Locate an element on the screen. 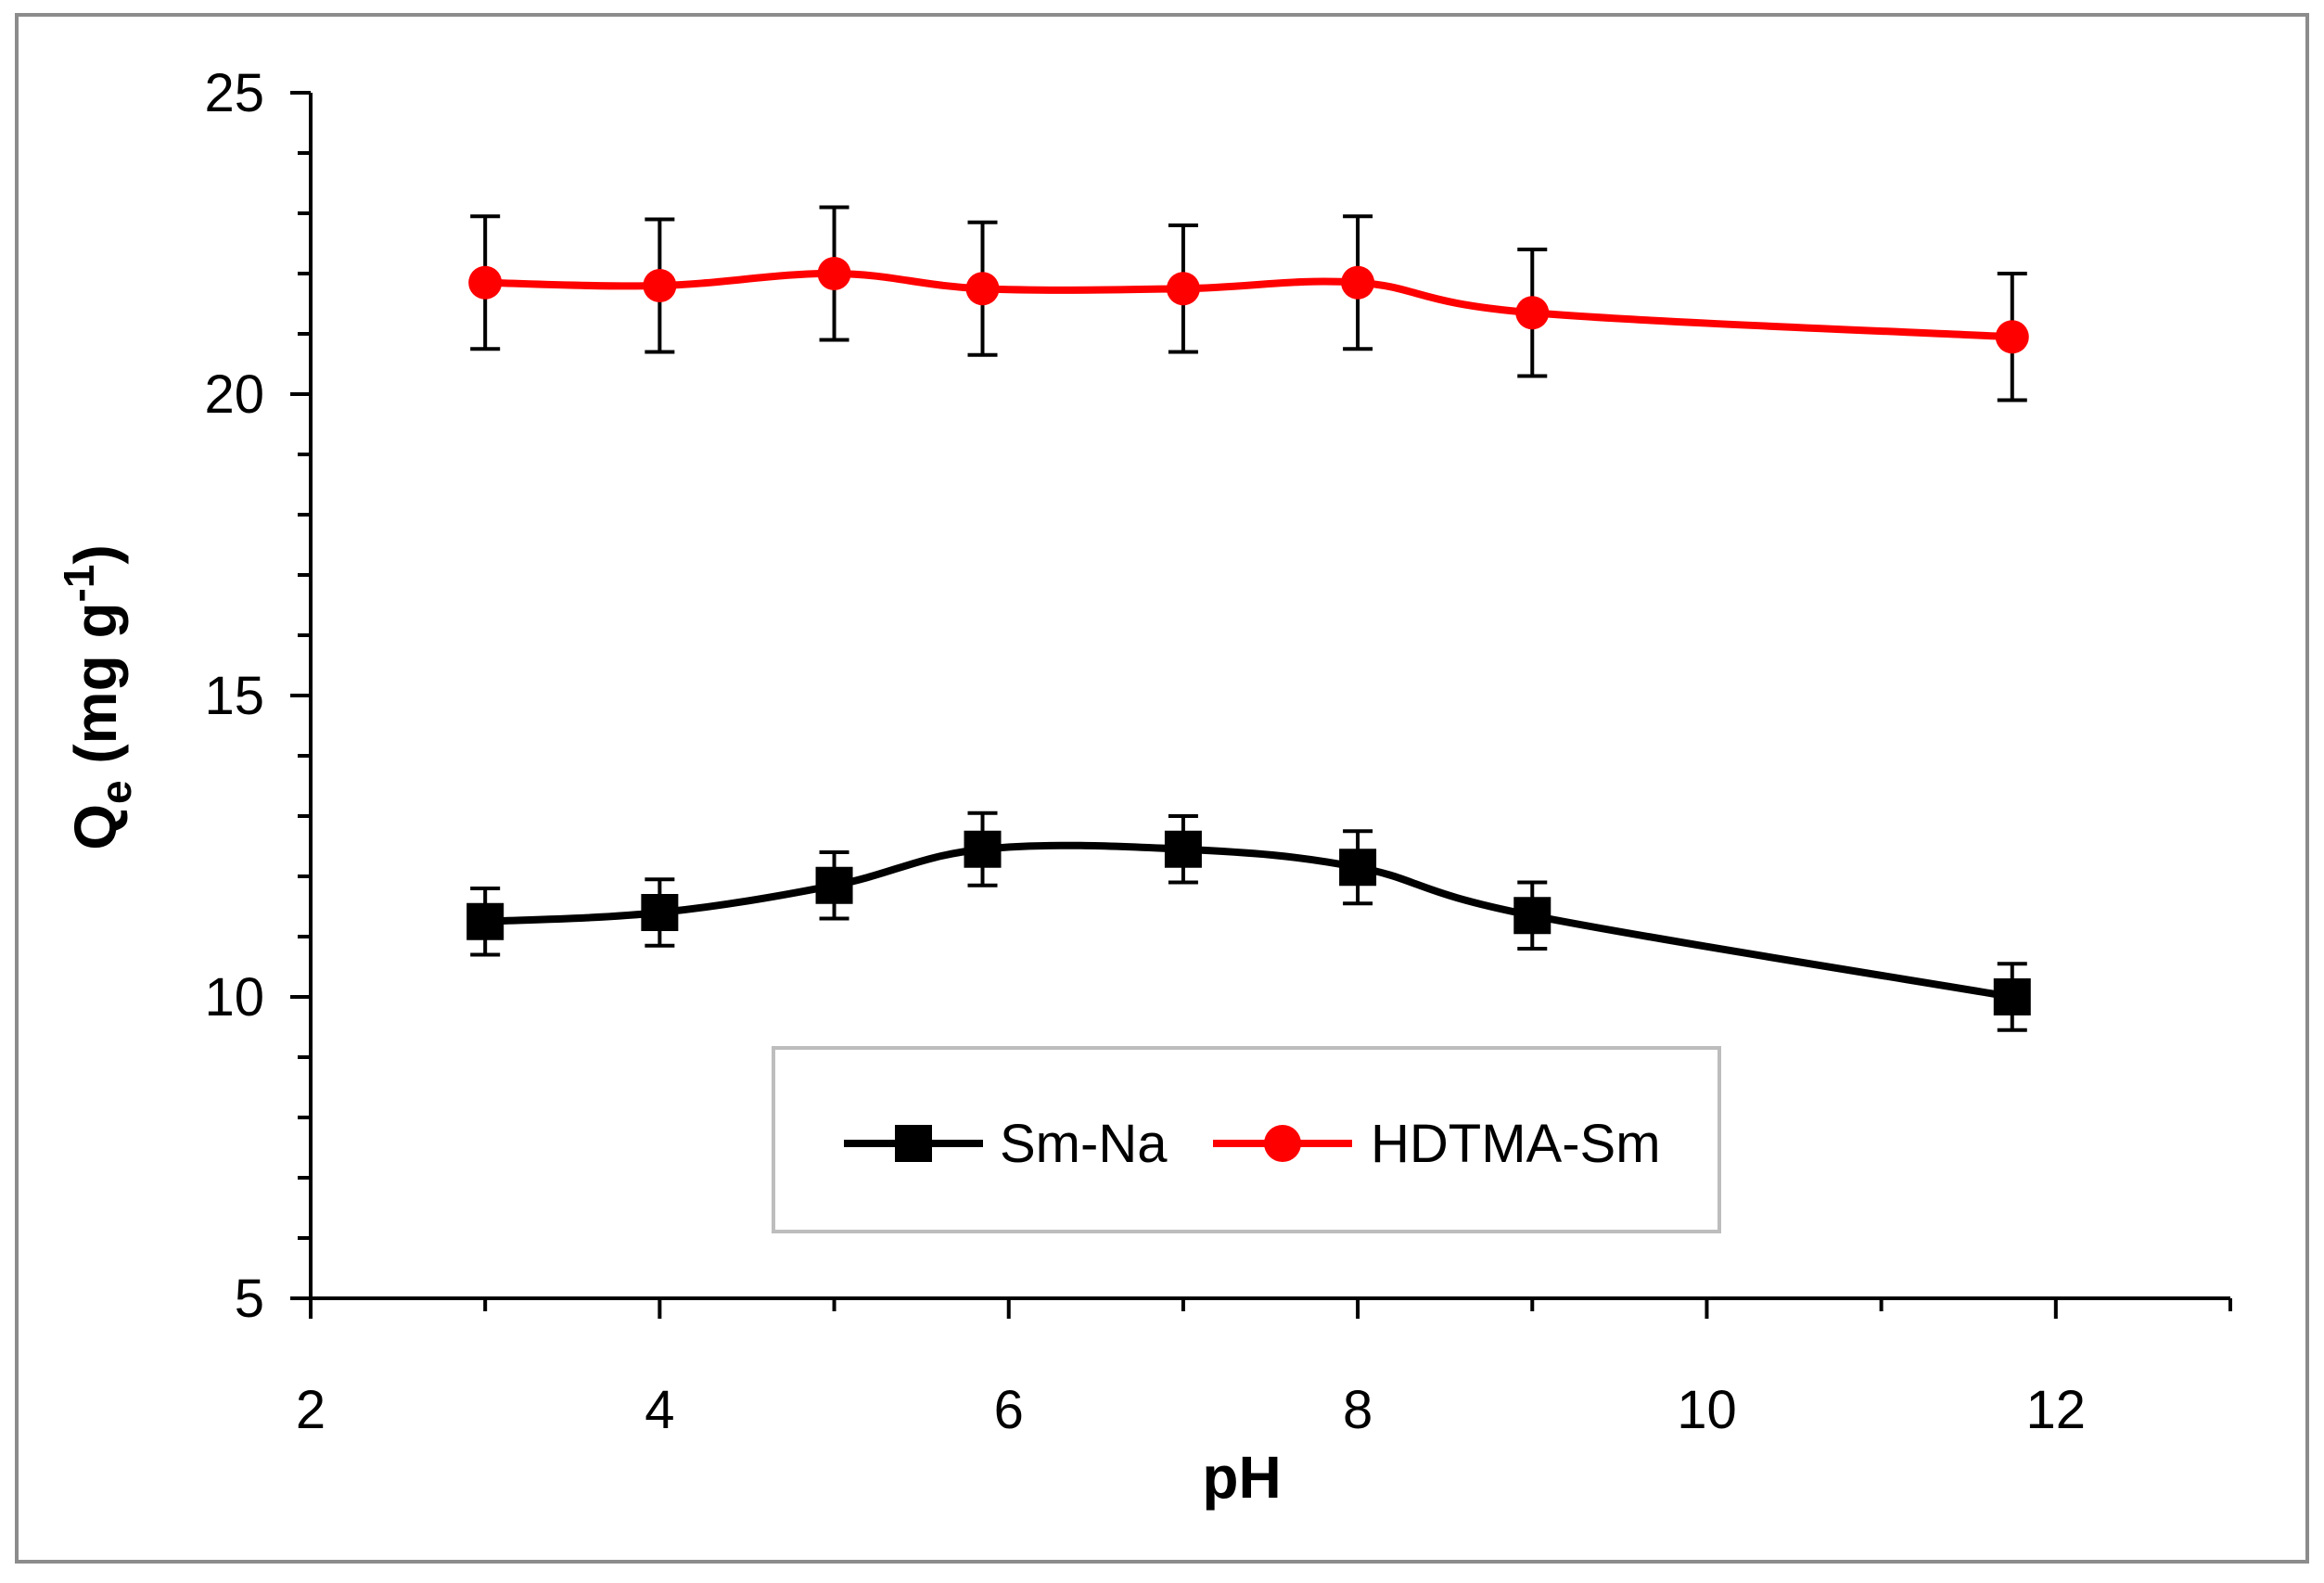  y-tick-label: 15 is located at coordinates (234, 696).